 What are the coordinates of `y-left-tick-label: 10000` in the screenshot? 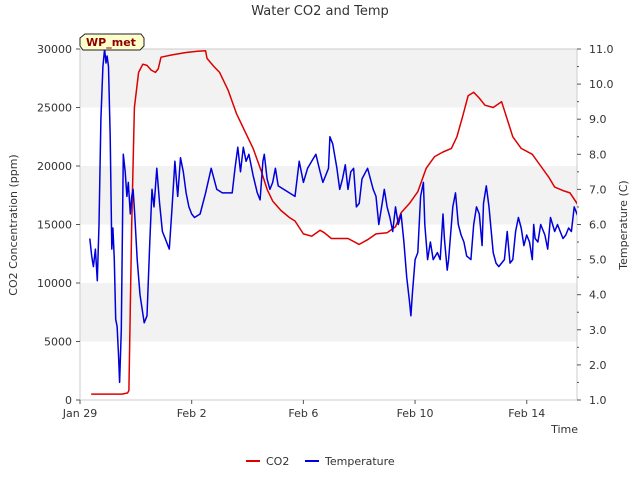 It's located at (54, 283).